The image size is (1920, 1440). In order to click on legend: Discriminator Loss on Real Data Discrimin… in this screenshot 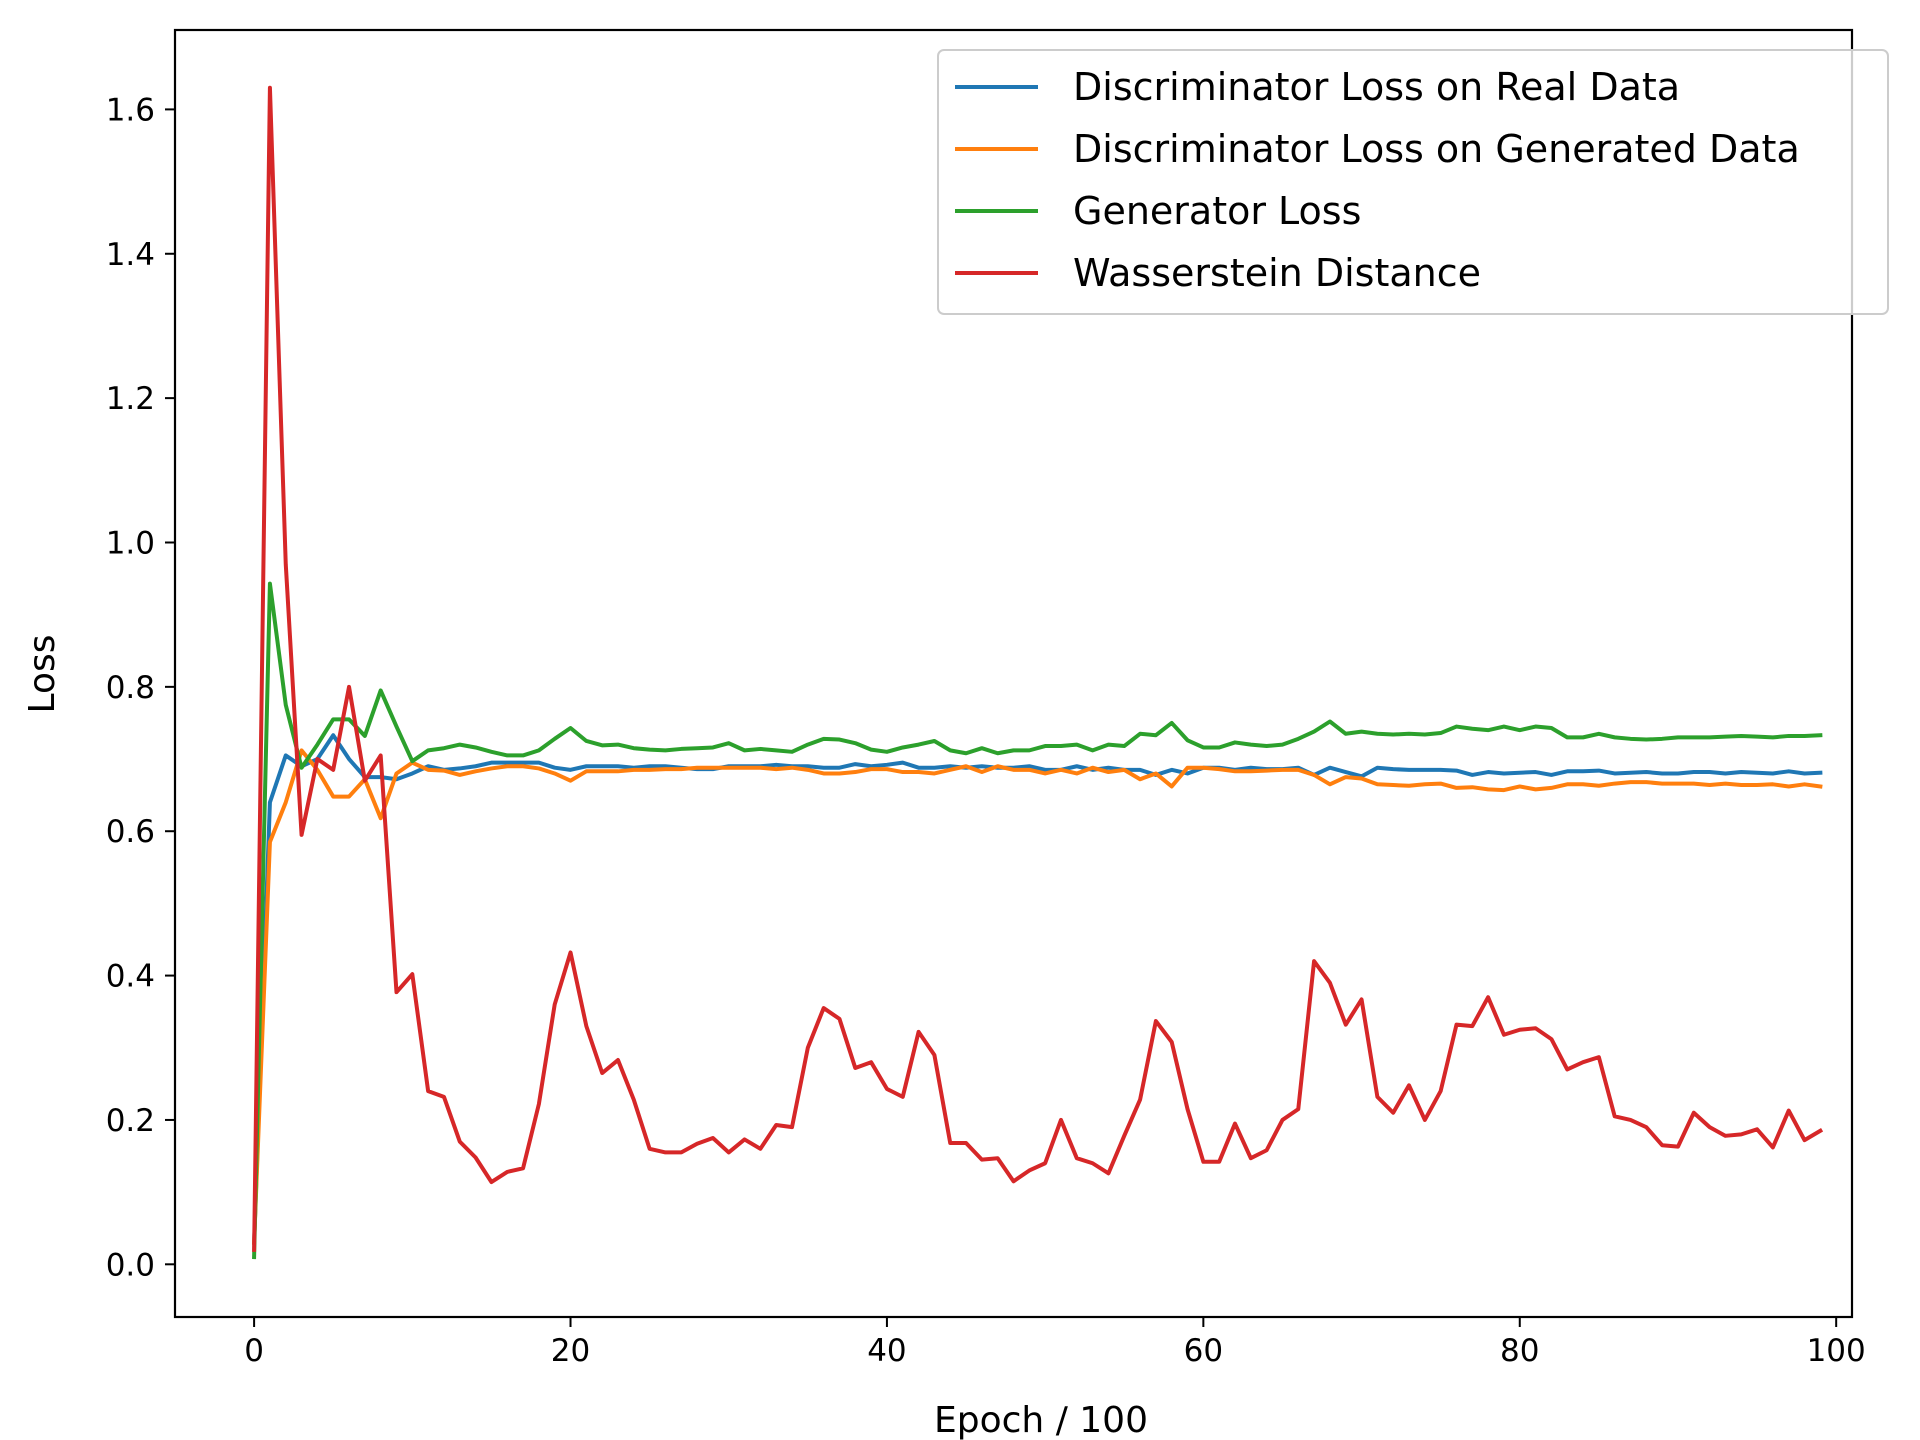, I will do `click(1413, 182)`.